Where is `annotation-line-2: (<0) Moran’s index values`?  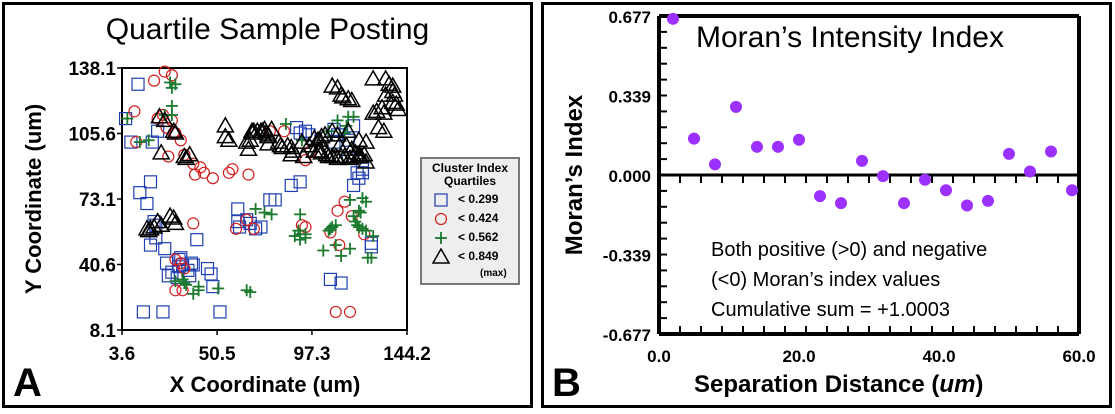 annotation-line-2: (<0) Moran’s index values is located at coordinates (826, 280).